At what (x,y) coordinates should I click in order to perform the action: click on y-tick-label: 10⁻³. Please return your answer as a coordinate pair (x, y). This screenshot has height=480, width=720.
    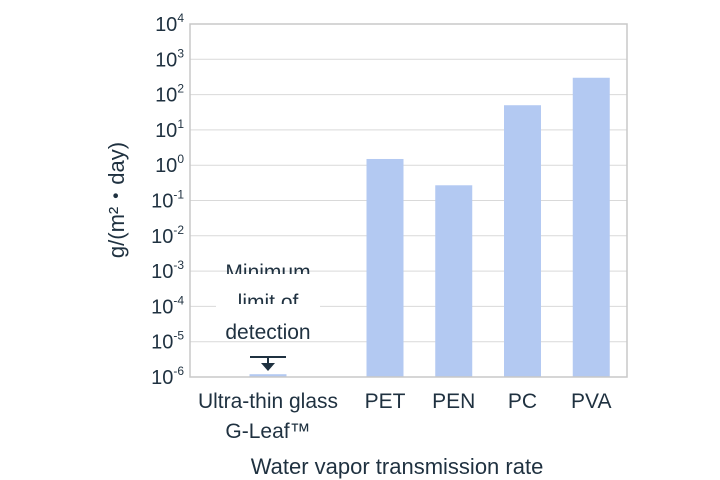
    Looking at the image, I should click on (167, 270).